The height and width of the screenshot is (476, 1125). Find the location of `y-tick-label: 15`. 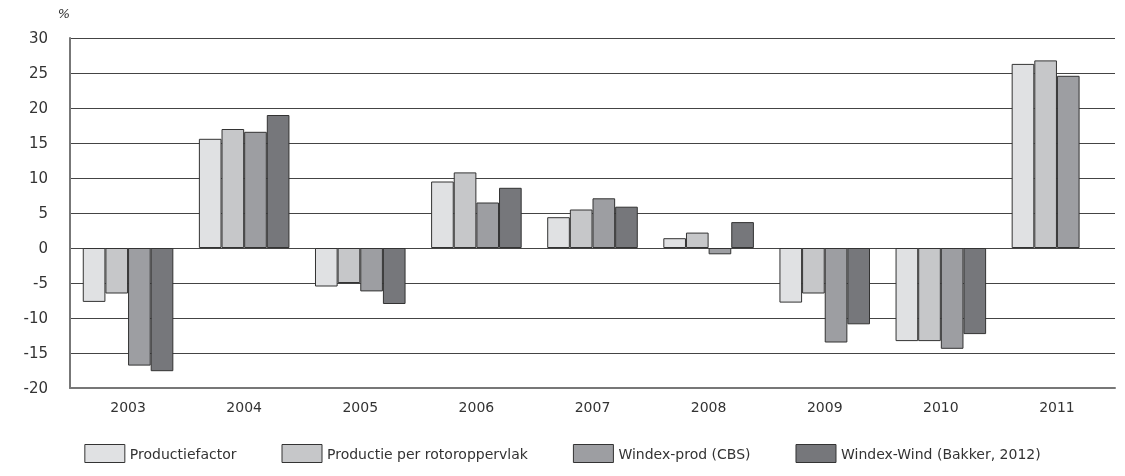

y-tick-label: 15 is located at coordinates (38, 143).